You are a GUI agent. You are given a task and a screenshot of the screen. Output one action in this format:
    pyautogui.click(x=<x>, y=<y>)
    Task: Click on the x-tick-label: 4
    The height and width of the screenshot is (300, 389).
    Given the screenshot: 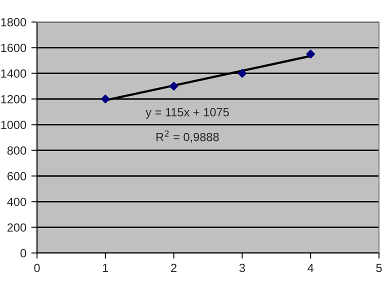 What is the action you would take?
    pyautogui.click(x=311, y=268)
    